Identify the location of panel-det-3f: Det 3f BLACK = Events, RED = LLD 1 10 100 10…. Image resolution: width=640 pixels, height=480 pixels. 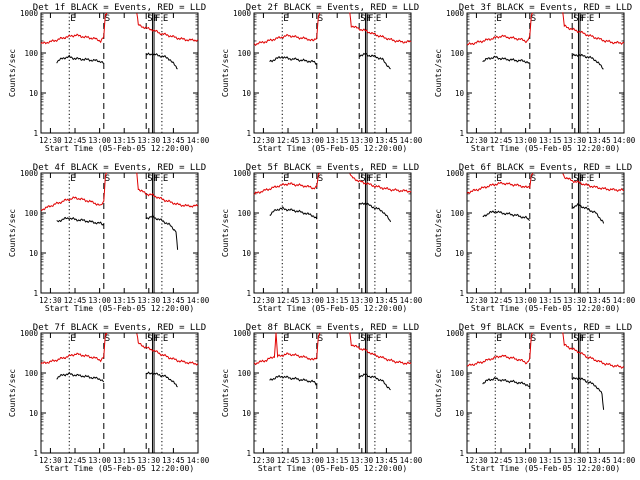
(535, 78).